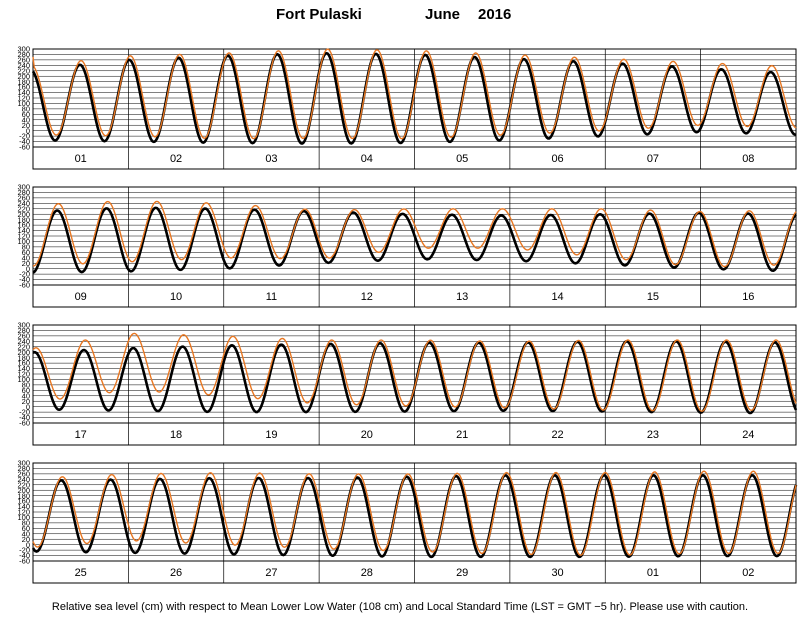 Image resolution: width=800 pixels, height=618 pixels. Describe the element at coordinates (81, 573) in the screenshot. I see `day-label: 25` at that location.